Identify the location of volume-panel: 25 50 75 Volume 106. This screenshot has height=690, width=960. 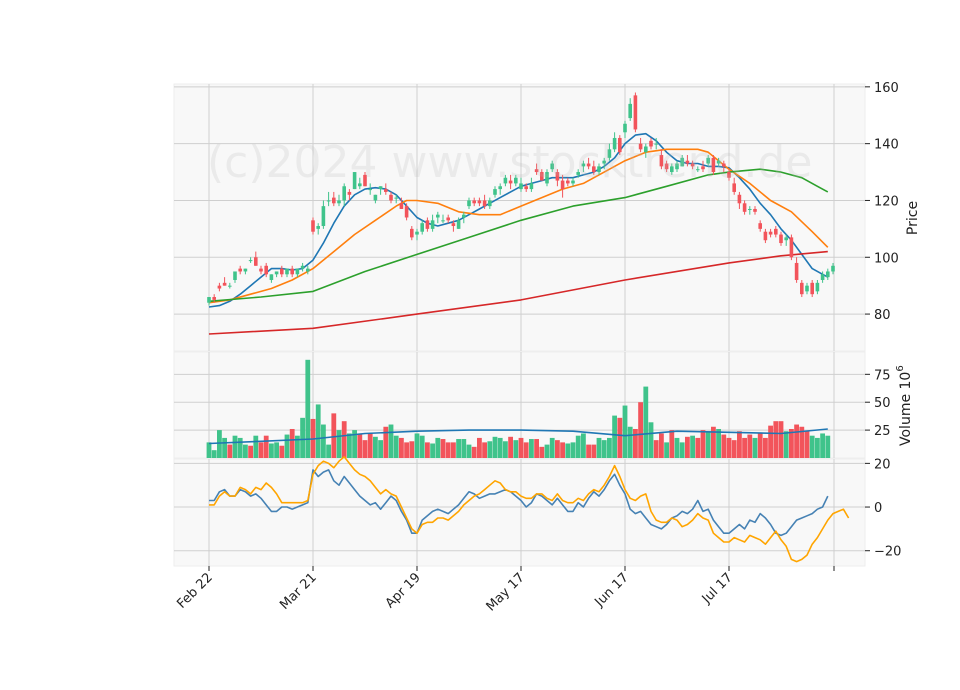
(543, 405).